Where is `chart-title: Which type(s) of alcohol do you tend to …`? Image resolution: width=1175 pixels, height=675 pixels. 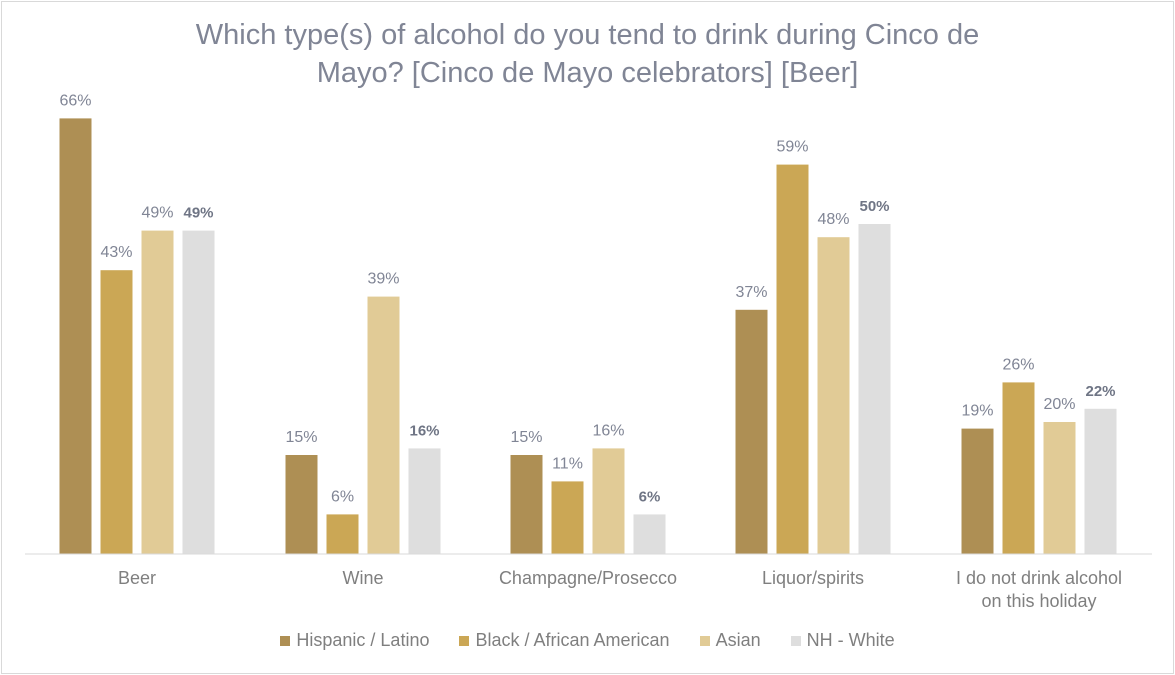 chart-title: Which type(s) of alcohol do you tend to … is located at coordinates (587, 54).